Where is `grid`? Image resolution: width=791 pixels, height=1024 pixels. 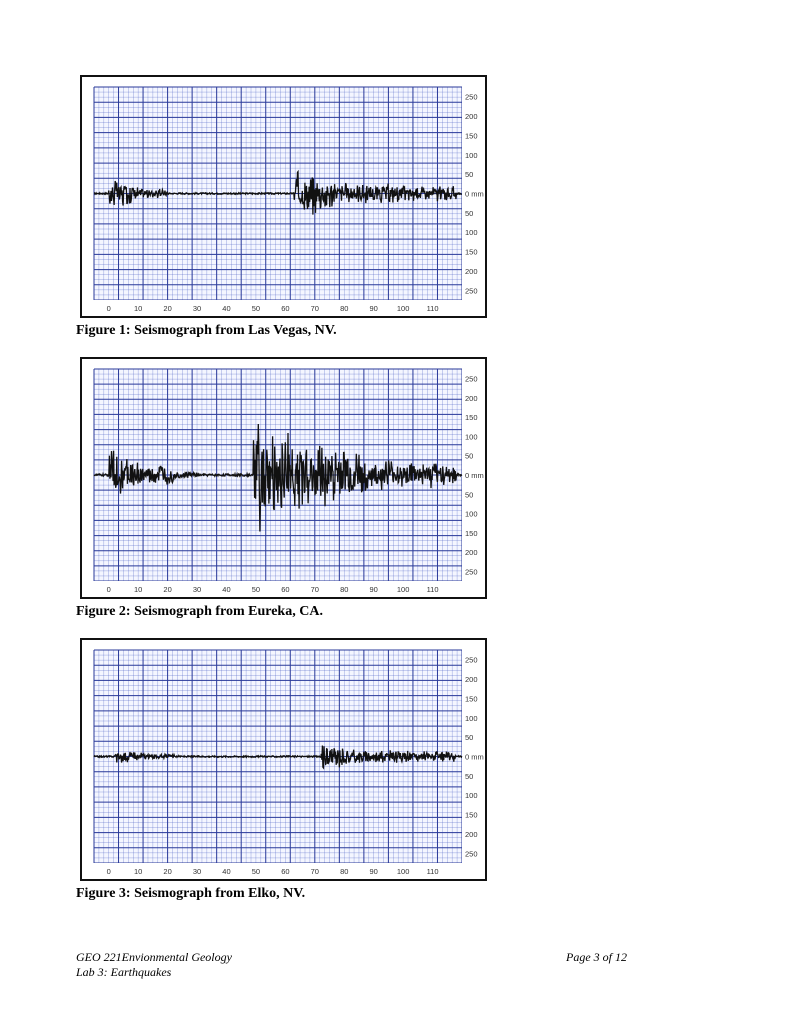
grid is located at coordinates (278, 756).